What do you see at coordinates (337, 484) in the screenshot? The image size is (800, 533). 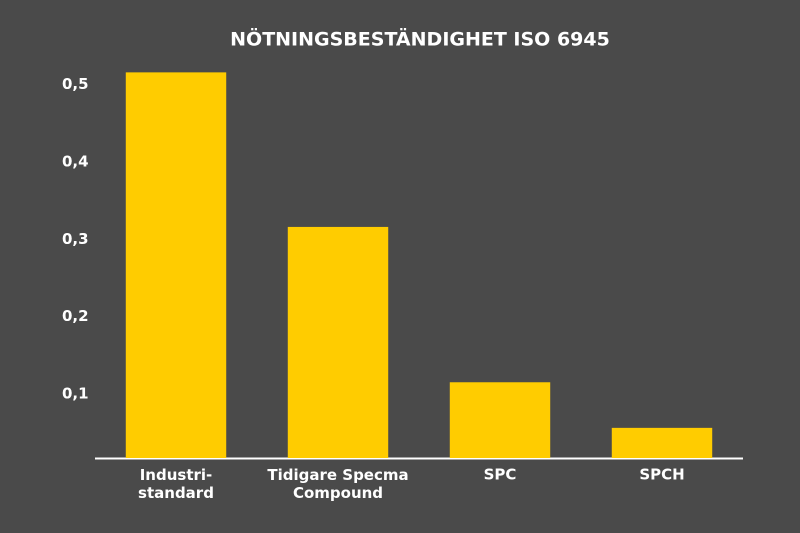 I see `x-tick-label: Tidigare Specma Compound` at bounding box center [337, 484].